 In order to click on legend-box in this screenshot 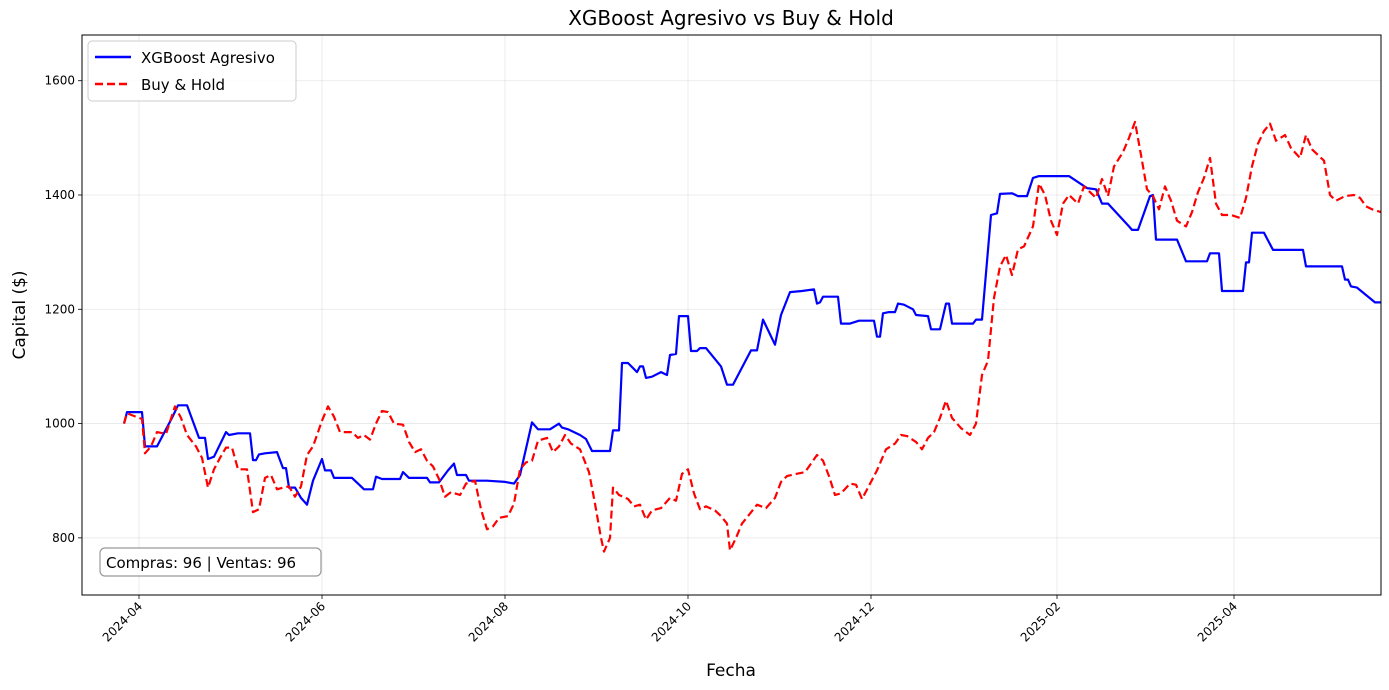, I will do `click(192, 71)`.